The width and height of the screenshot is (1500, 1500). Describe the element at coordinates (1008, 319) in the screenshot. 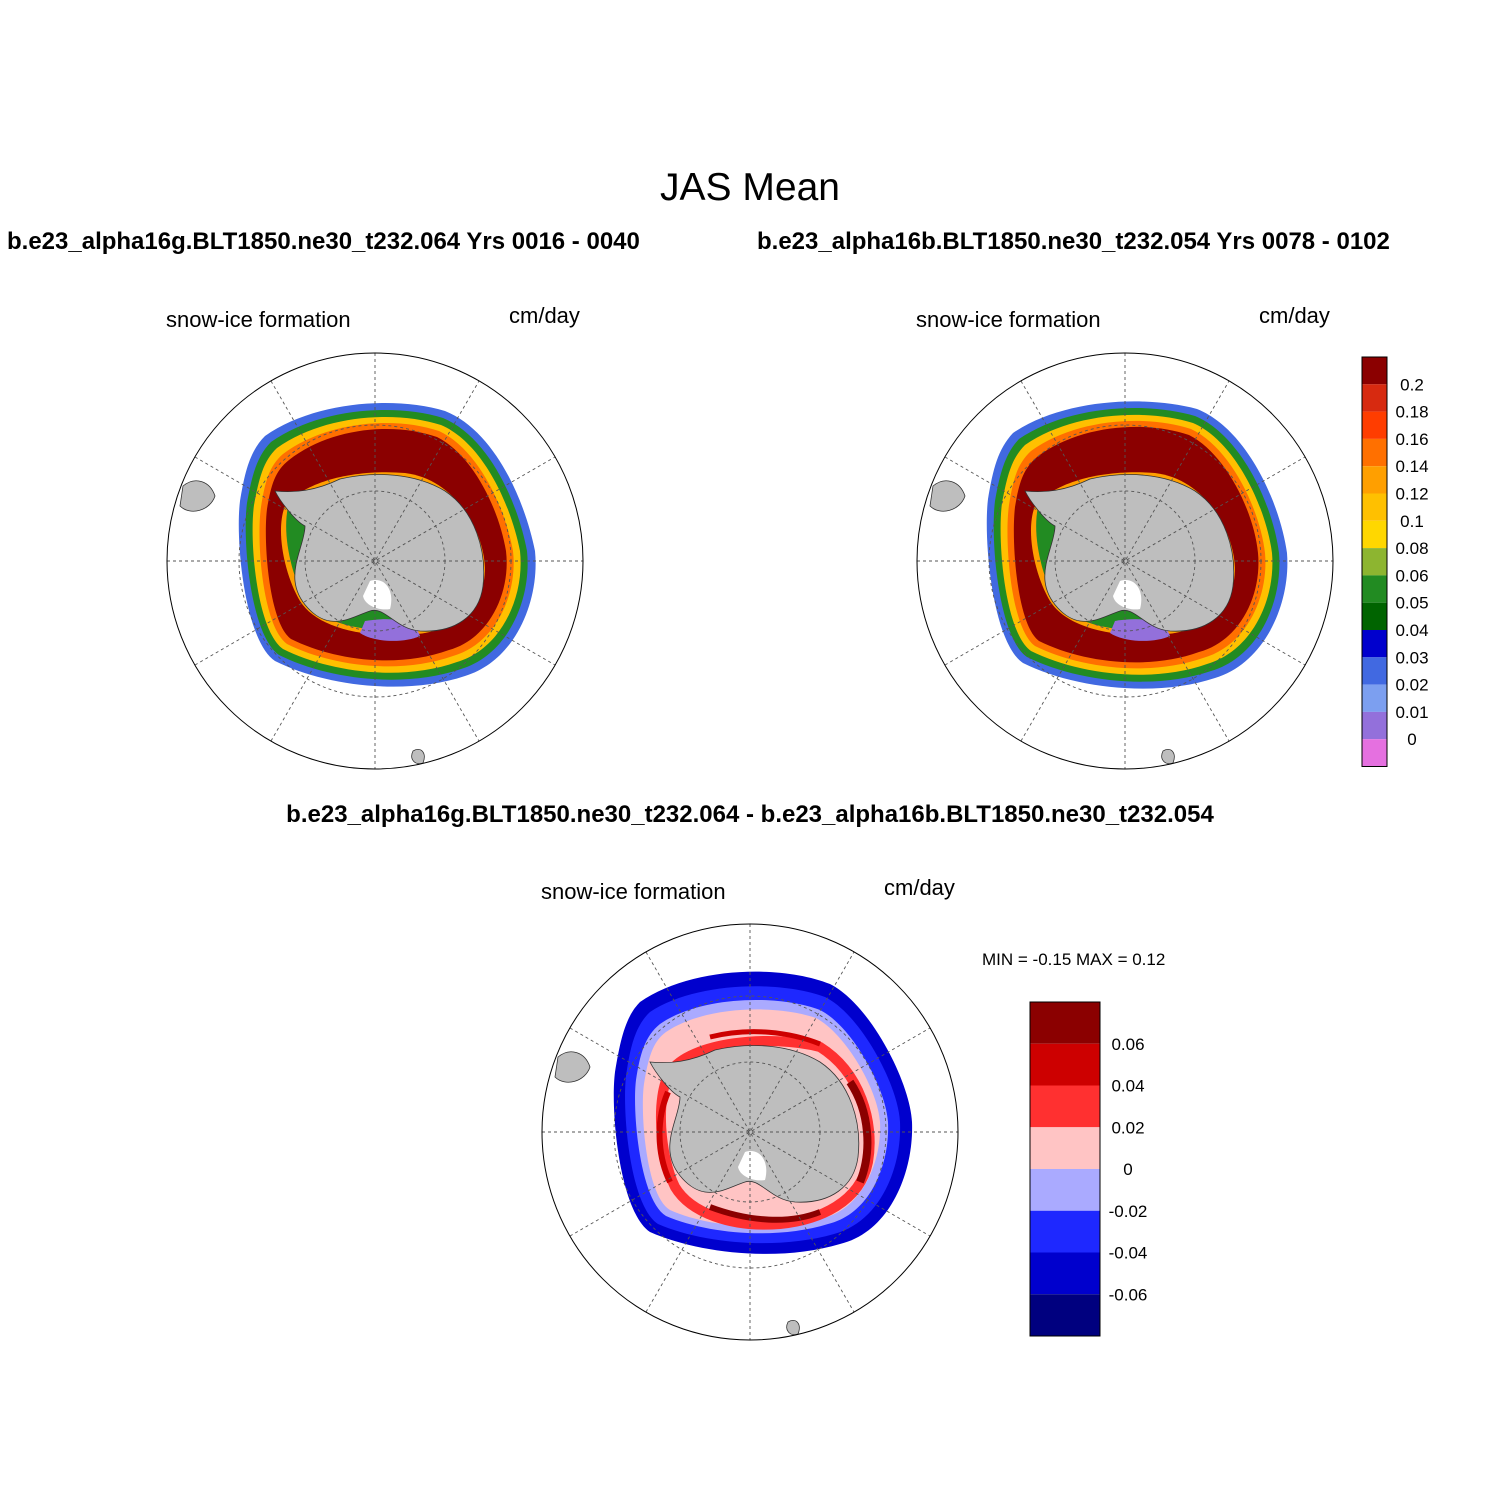

I see `right-panel-variable: snow-ice formation` at that location.